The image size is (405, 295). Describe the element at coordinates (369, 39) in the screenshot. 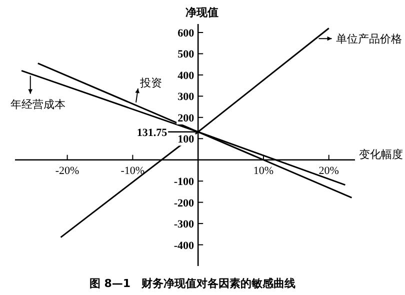

I see `legend-label: 单位产品价格` at that location.